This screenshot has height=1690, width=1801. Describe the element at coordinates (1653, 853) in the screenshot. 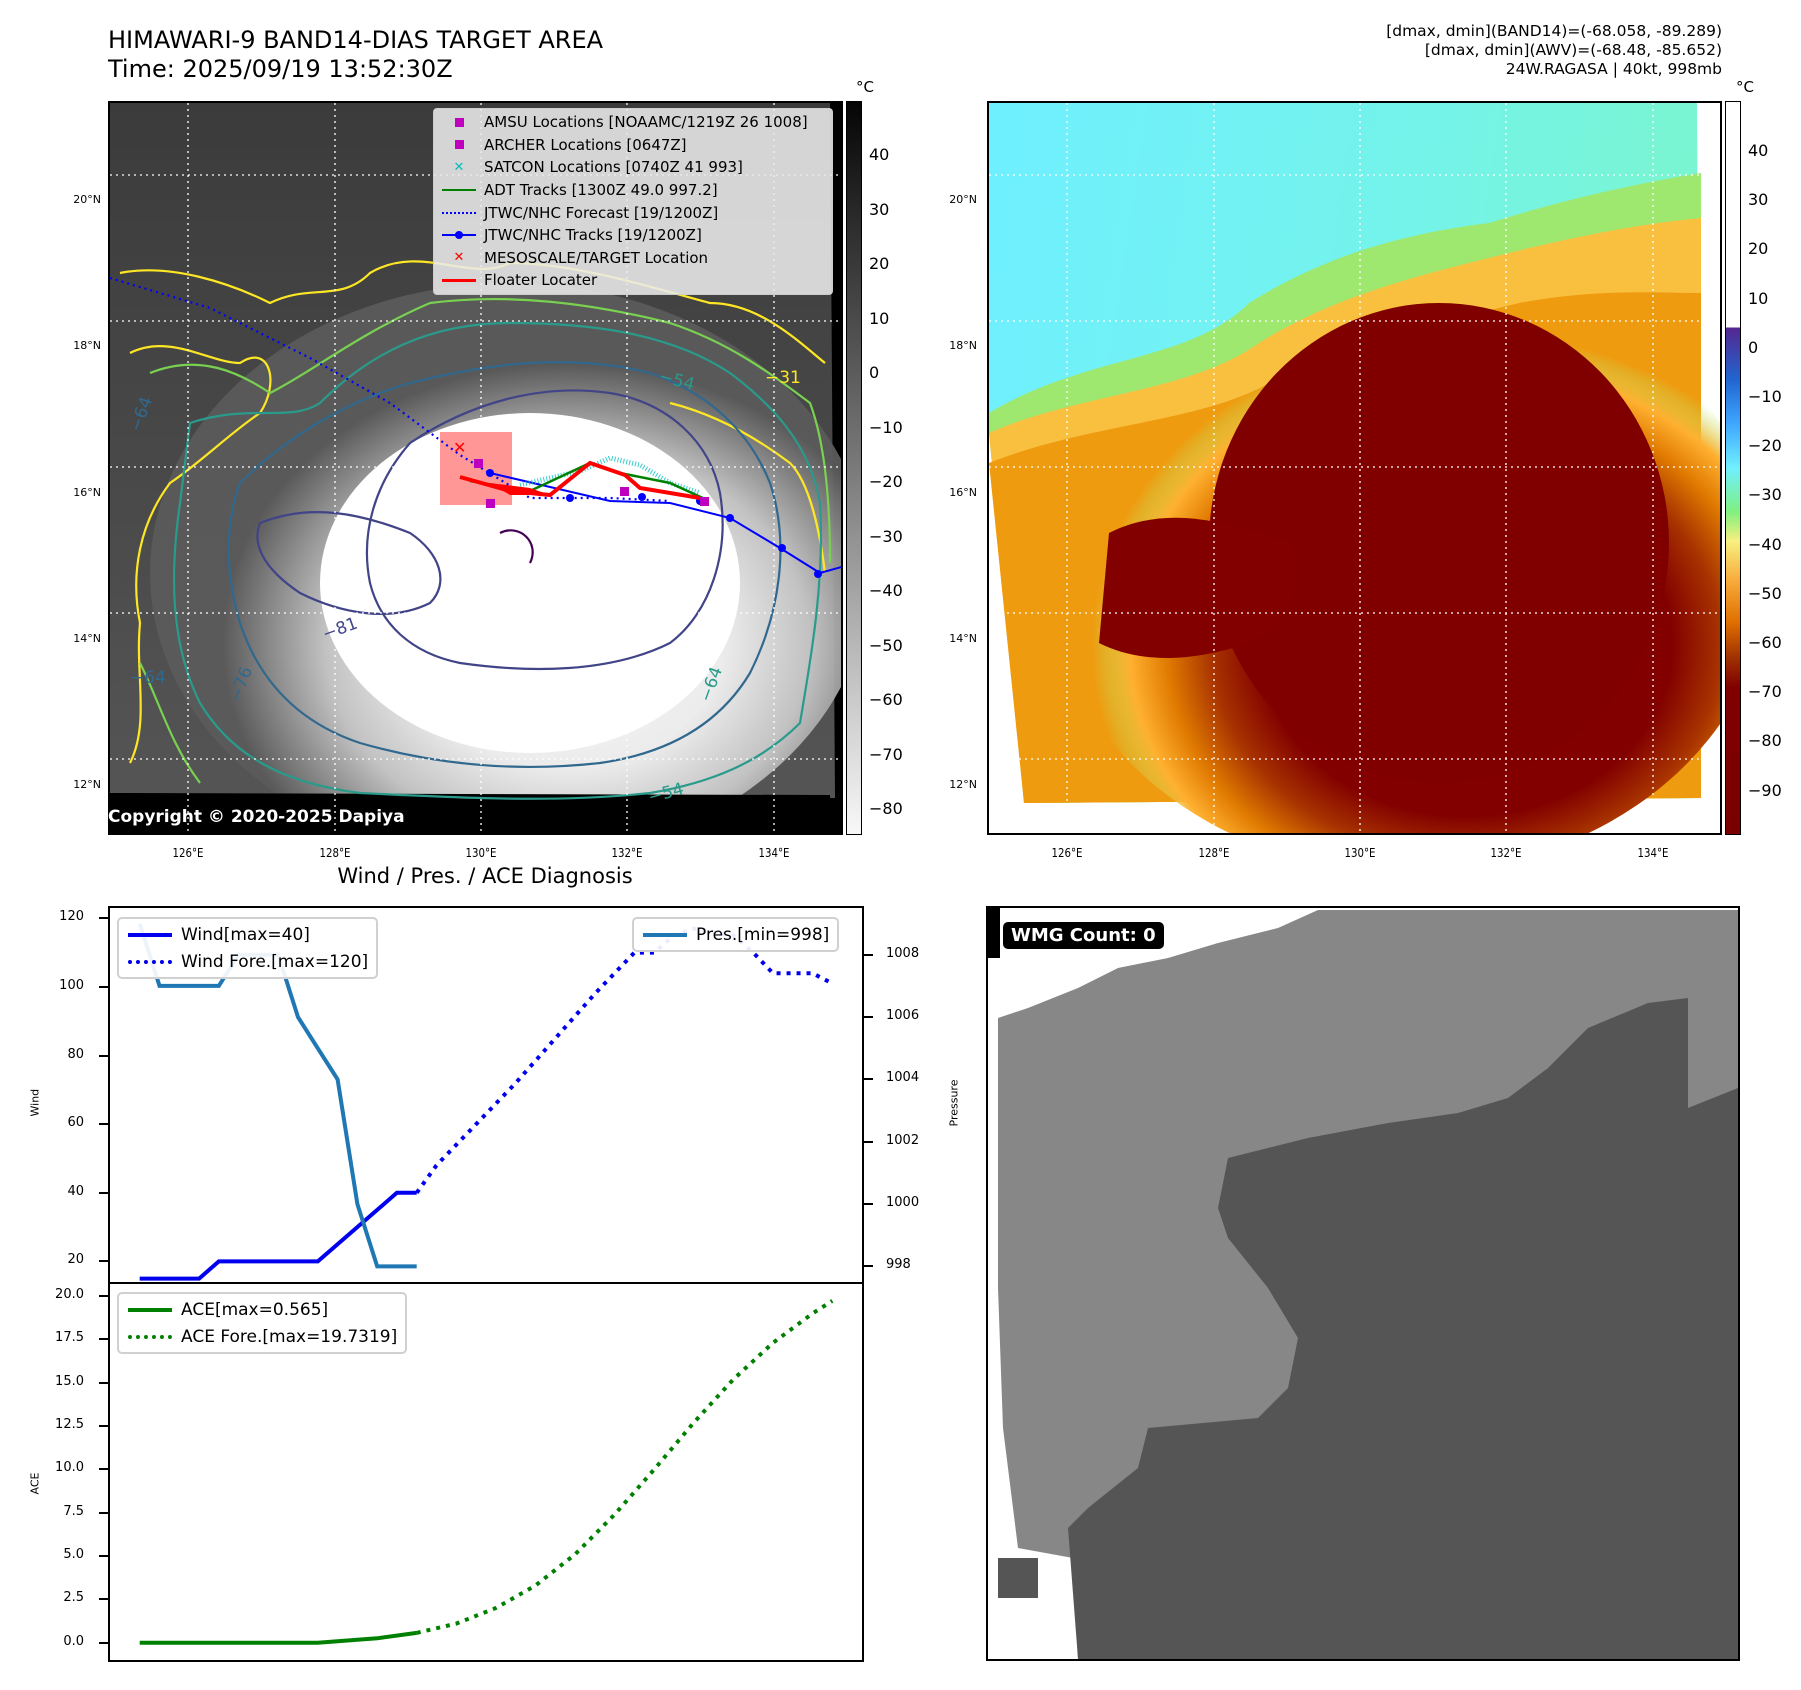

I see `lon-tick: 134°E` at that location.